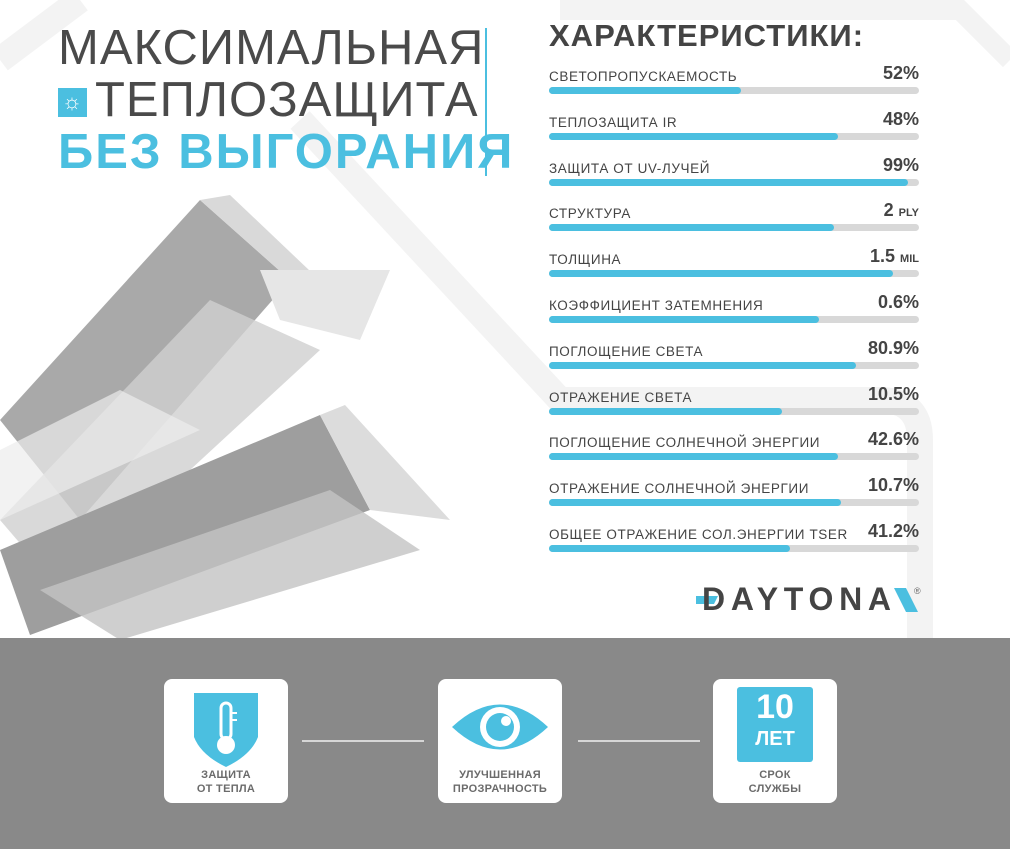  I want to click on feature-card-lifetime: 10 ЛЕТ СРОК СЛУЖБЫ, so click(775, 741).